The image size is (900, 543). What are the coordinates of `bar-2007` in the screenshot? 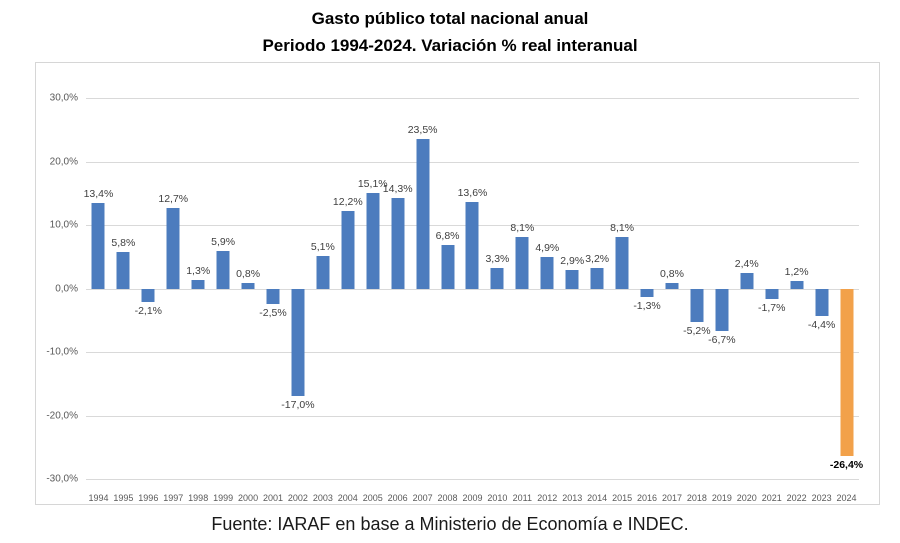 It's located at (423, 214).